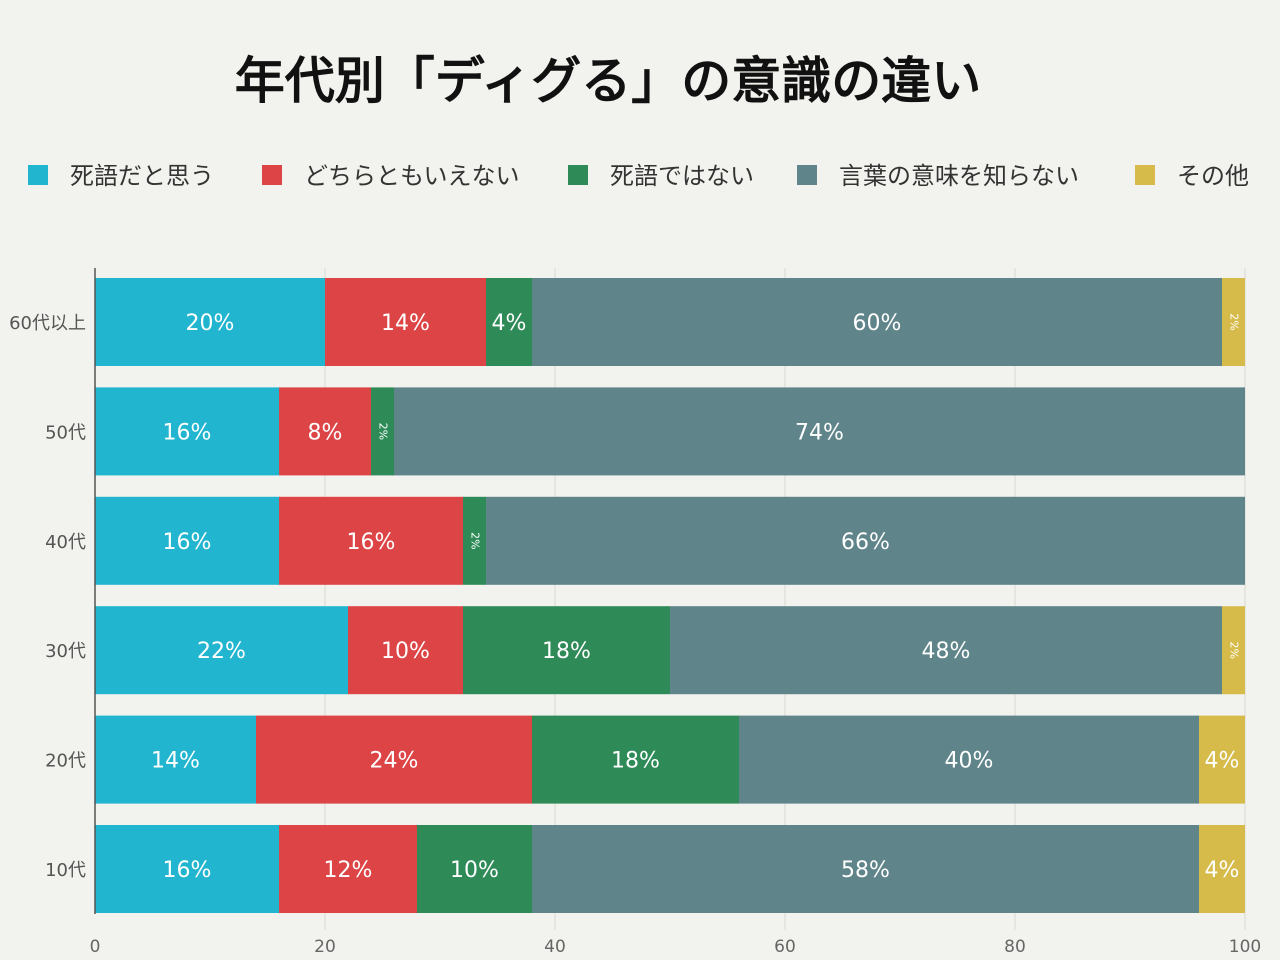  What do you see at coordinates (412, 176) in the screenshot?
I see `legend-label: どちらともいえない` at bounding box center [412, 176].